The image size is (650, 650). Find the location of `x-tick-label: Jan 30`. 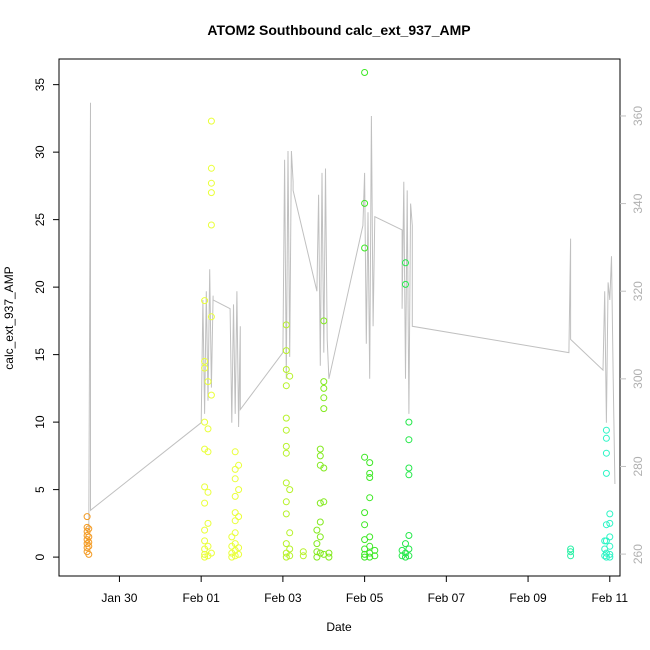

x-tick-label: Jan 30 is located at coordinates (119, 598).